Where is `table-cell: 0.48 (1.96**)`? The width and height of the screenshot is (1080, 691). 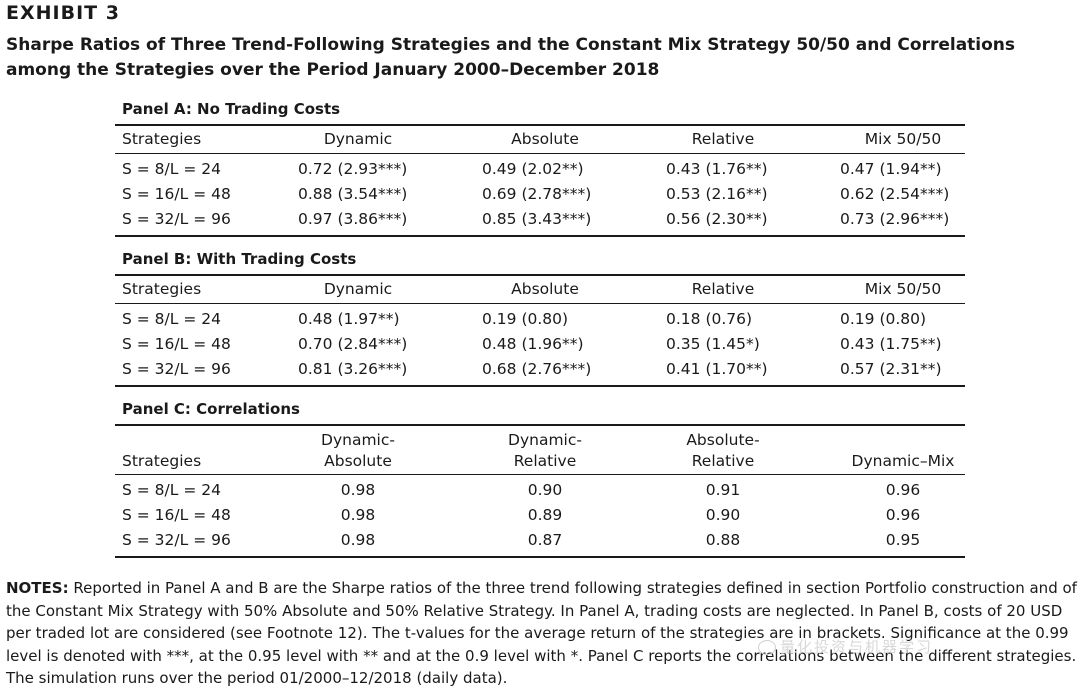 table-cell: 0.48 (1.96**) is located at coordinates (533, 344).